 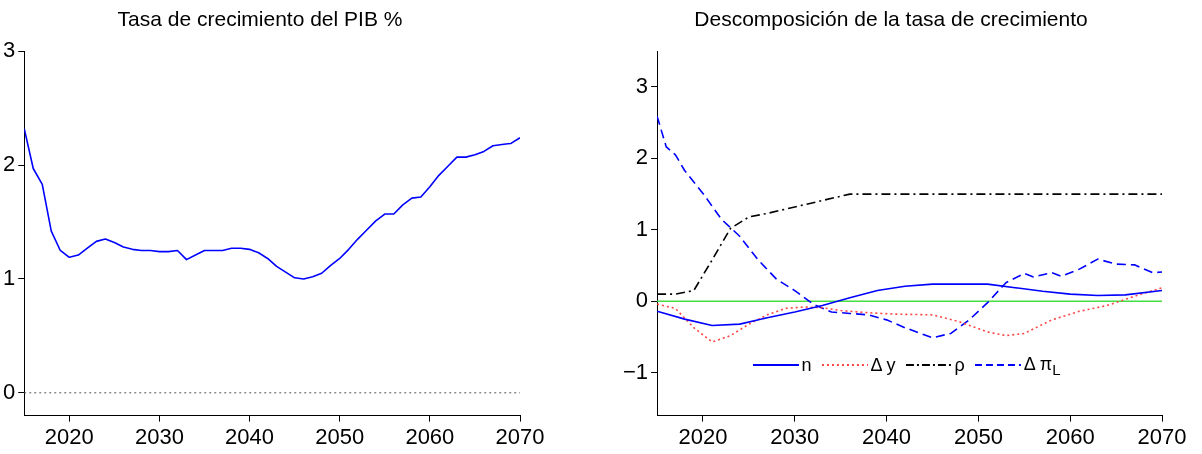 I want to click on legend-label: ρ, so click(x=959, y=365).